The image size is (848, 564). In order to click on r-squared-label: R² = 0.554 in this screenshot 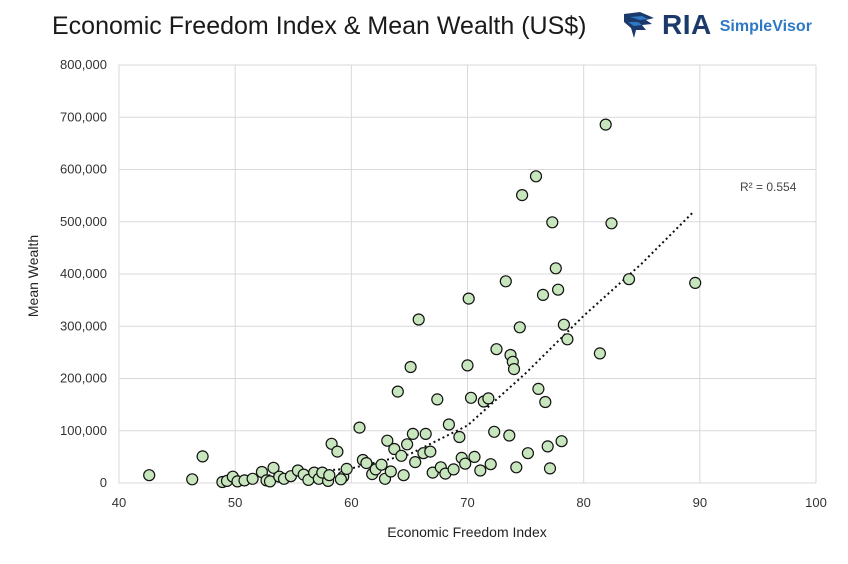, I will do `click(768, 187)`.